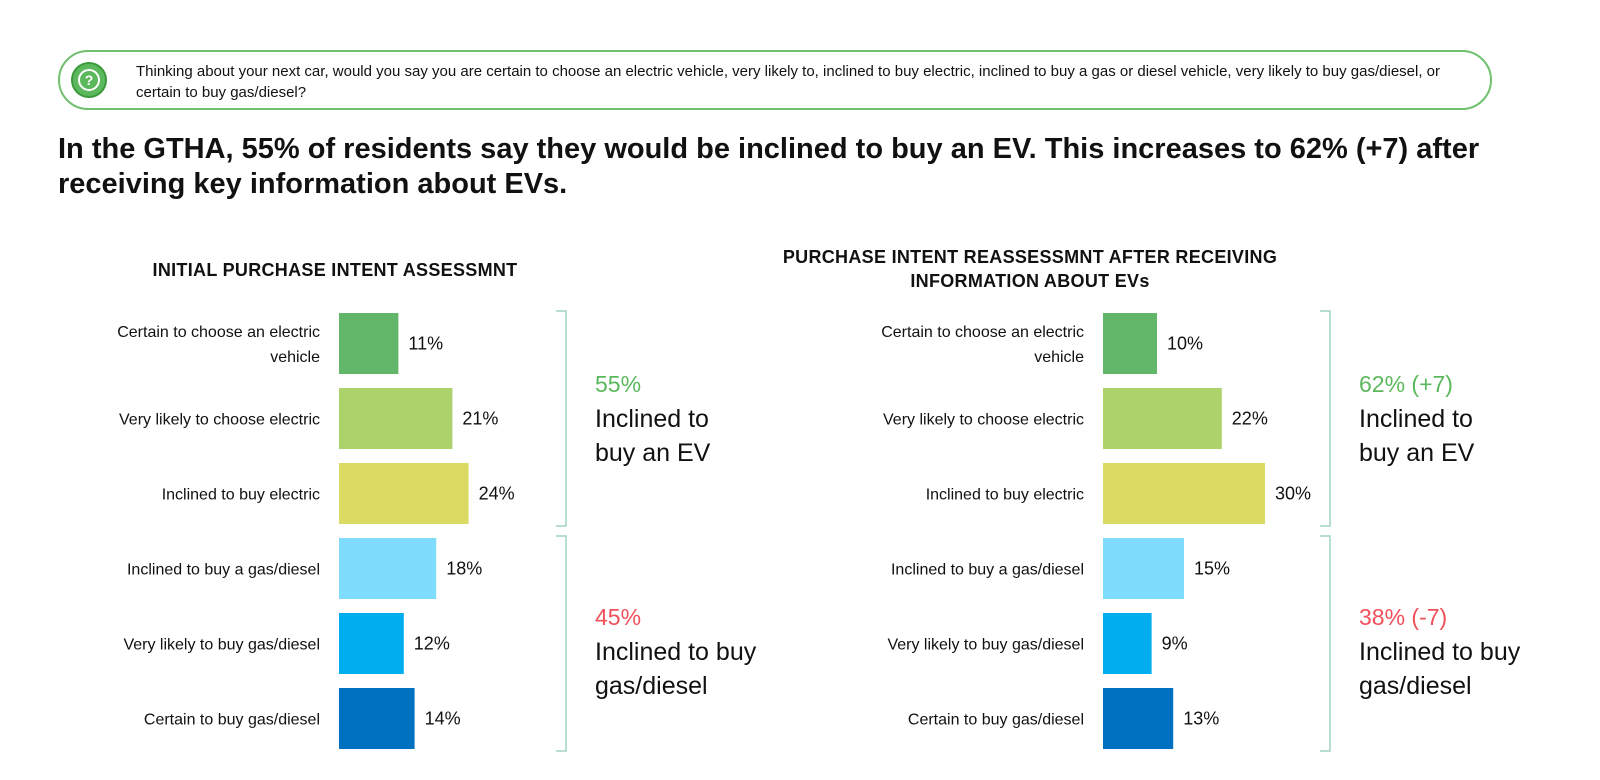  Describe the element at coordinates (676, 669) in the screenshot. I see `group-label-0-1: Inclined to buy gas/diesel` at that location.